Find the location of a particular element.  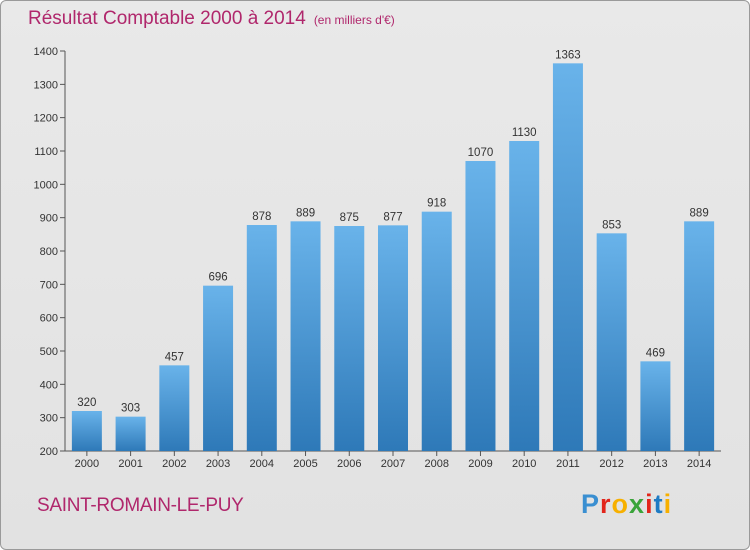

bar-value-label: 303 is located at coordinates (130, 409).